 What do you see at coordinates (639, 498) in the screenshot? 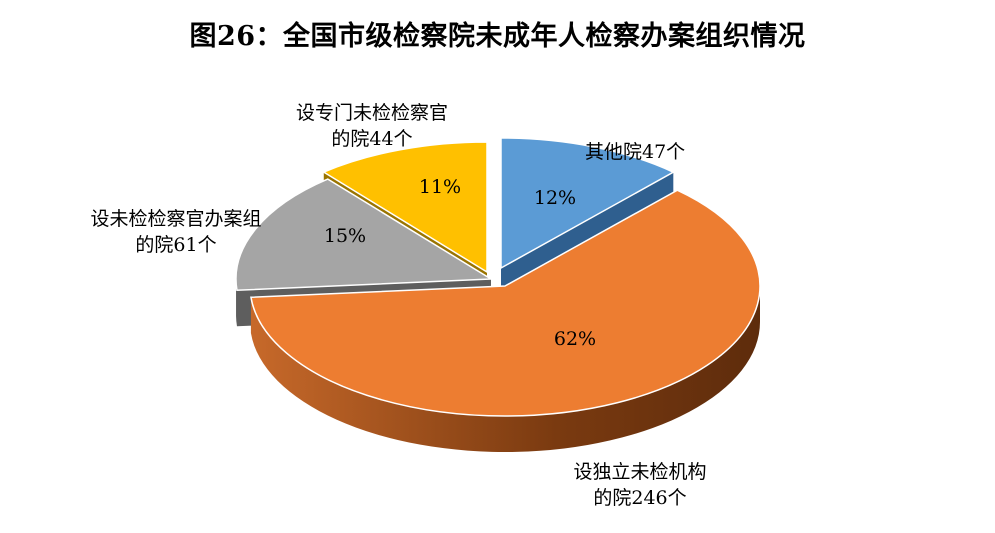
I see `slice-category-label: 的院246个` at bounding box center [639, 498].